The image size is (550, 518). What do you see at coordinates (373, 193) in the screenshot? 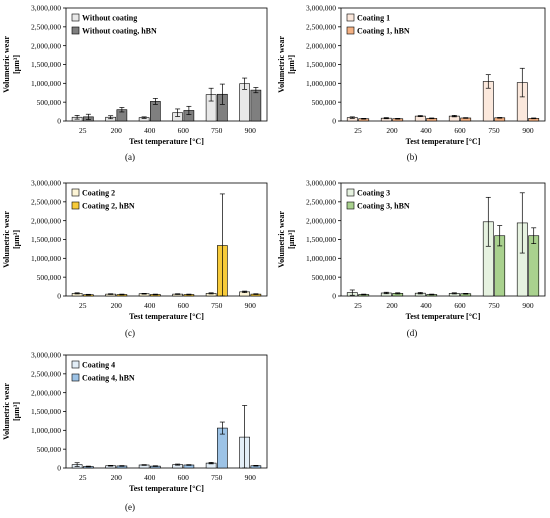
I see `legend-label: Coating 3` at bounding box center [373, 193].